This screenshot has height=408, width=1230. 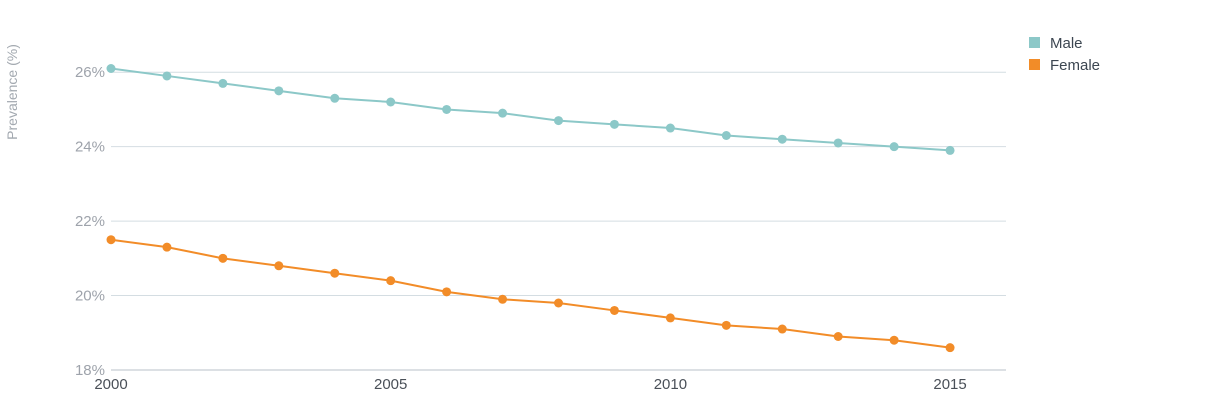 What do you see at coordinates (1075, 65) in the screenshot?
I see `legend-label: Female` at bounding box center [1075, 65].